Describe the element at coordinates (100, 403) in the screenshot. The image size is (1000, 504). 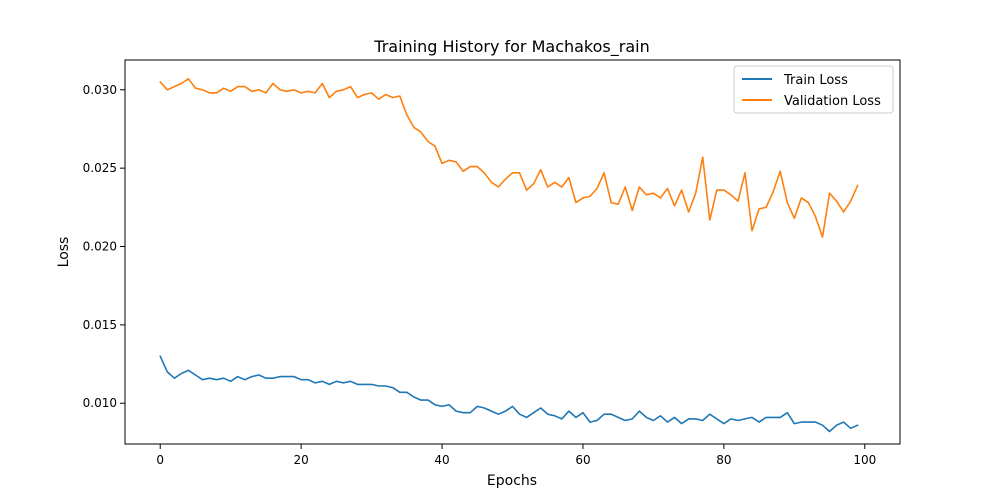
I see `y-tick-label: 0.010` at that location.